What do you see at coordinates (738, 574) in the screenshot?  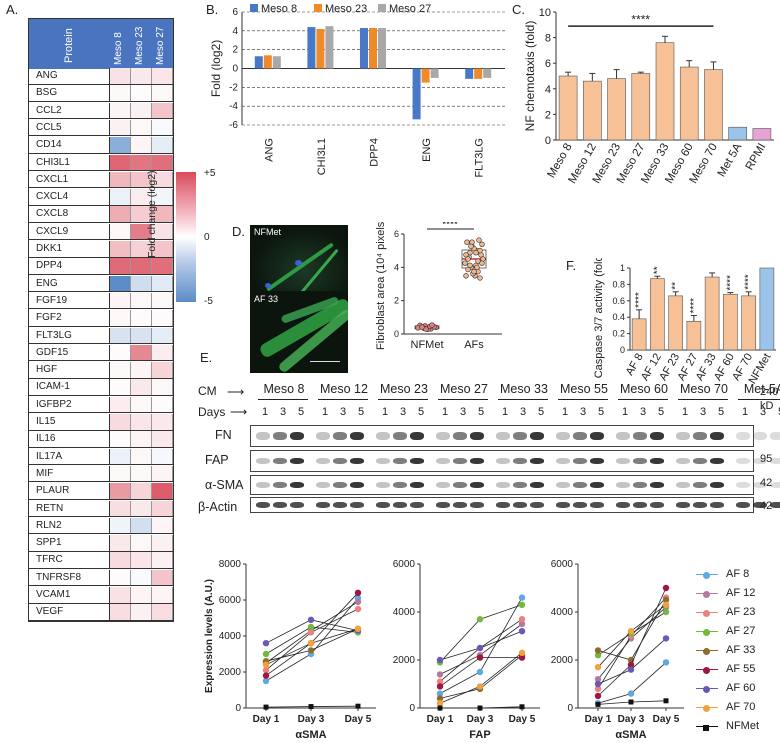 I see `legend-label: AF 8` at bounding box center [738, 574].